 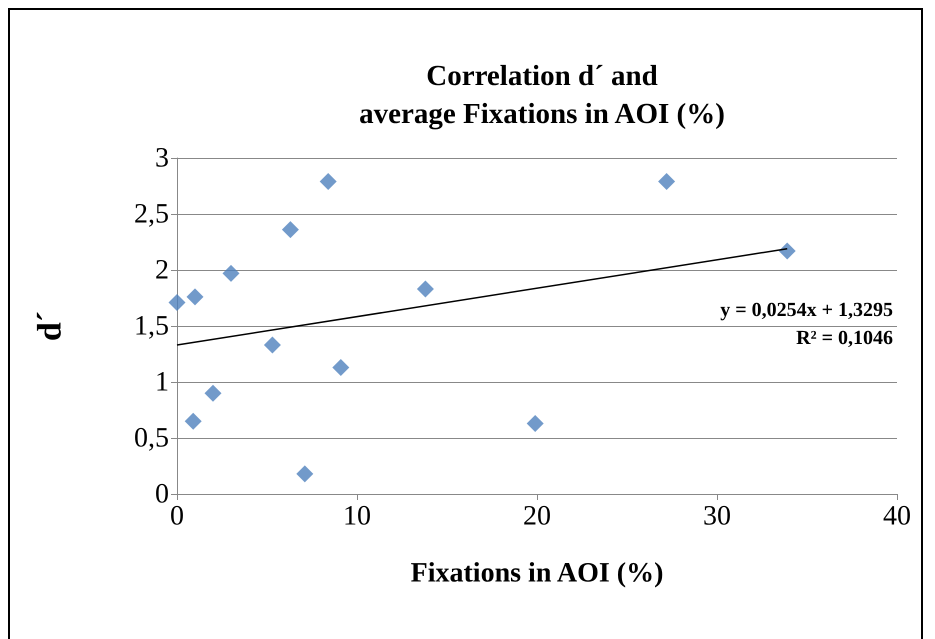 I want to click on y-tick-label: 1,5, so click(x=151, y=326).